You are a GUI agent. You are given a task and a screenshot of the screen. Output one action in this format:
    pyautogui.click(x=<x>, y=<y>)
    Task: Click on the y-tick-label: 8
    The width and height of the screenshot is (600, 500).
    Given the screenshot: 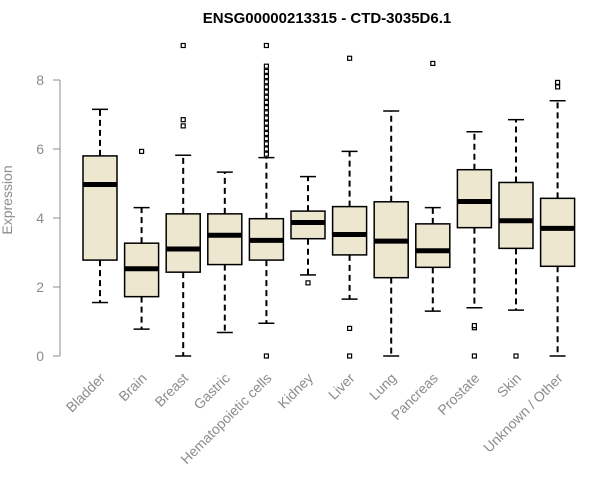 What is the action you would take?
    pyautogui.click(x=40, y=80)
    